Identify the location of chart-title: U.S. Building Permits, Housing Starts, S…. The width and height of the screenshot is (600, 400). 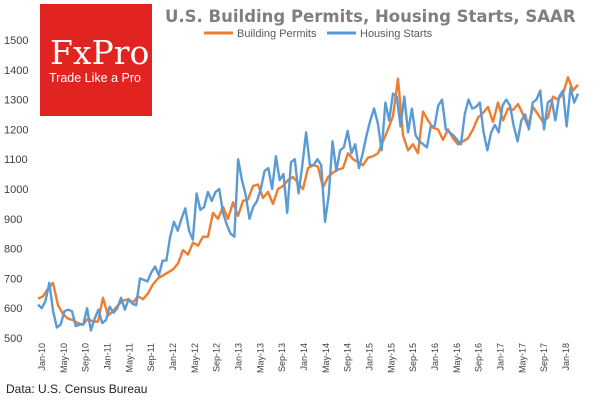
(370, 16).